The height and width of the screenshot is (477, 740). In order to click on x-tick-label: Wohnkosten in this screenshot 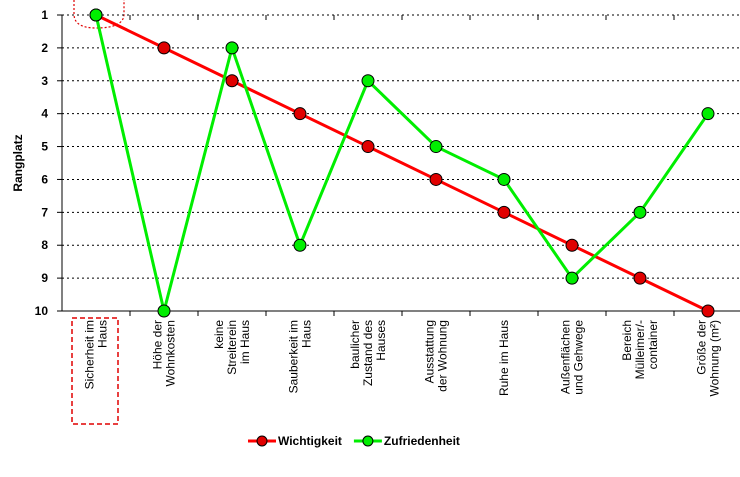, I will do `click(171, 353)`.